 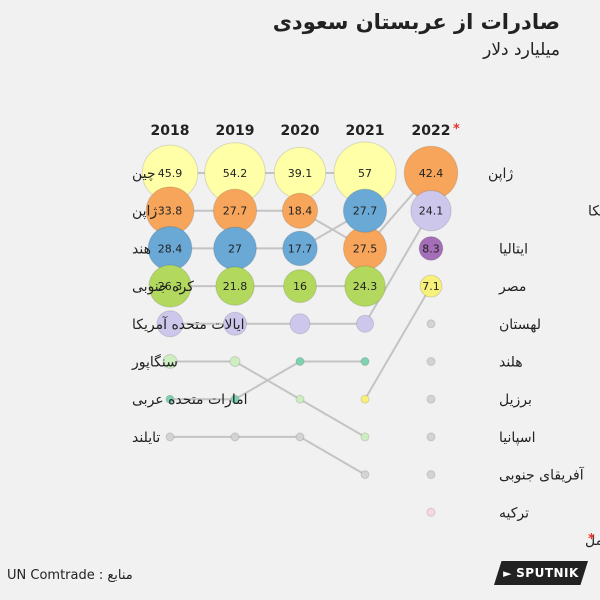 I want to click on marker-usa-2019, so click(x=235, y=323).